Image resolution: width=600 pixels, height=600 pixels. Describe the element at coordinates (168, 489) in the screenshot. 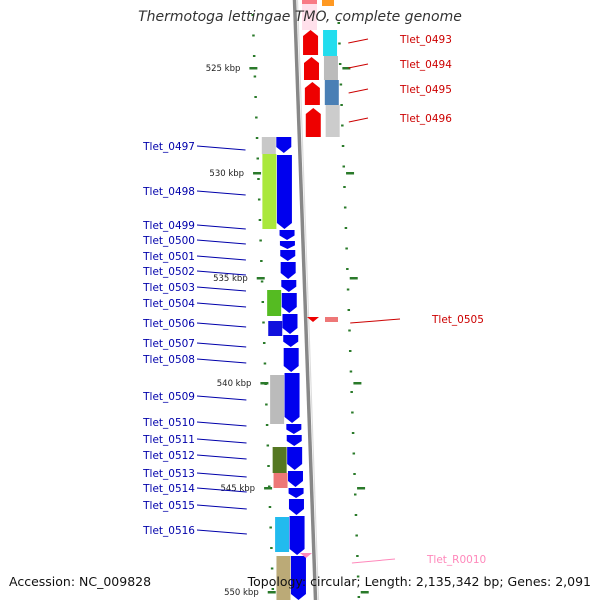

I see `gene-label-Tlet_0514: Tlet_0514` at that location.